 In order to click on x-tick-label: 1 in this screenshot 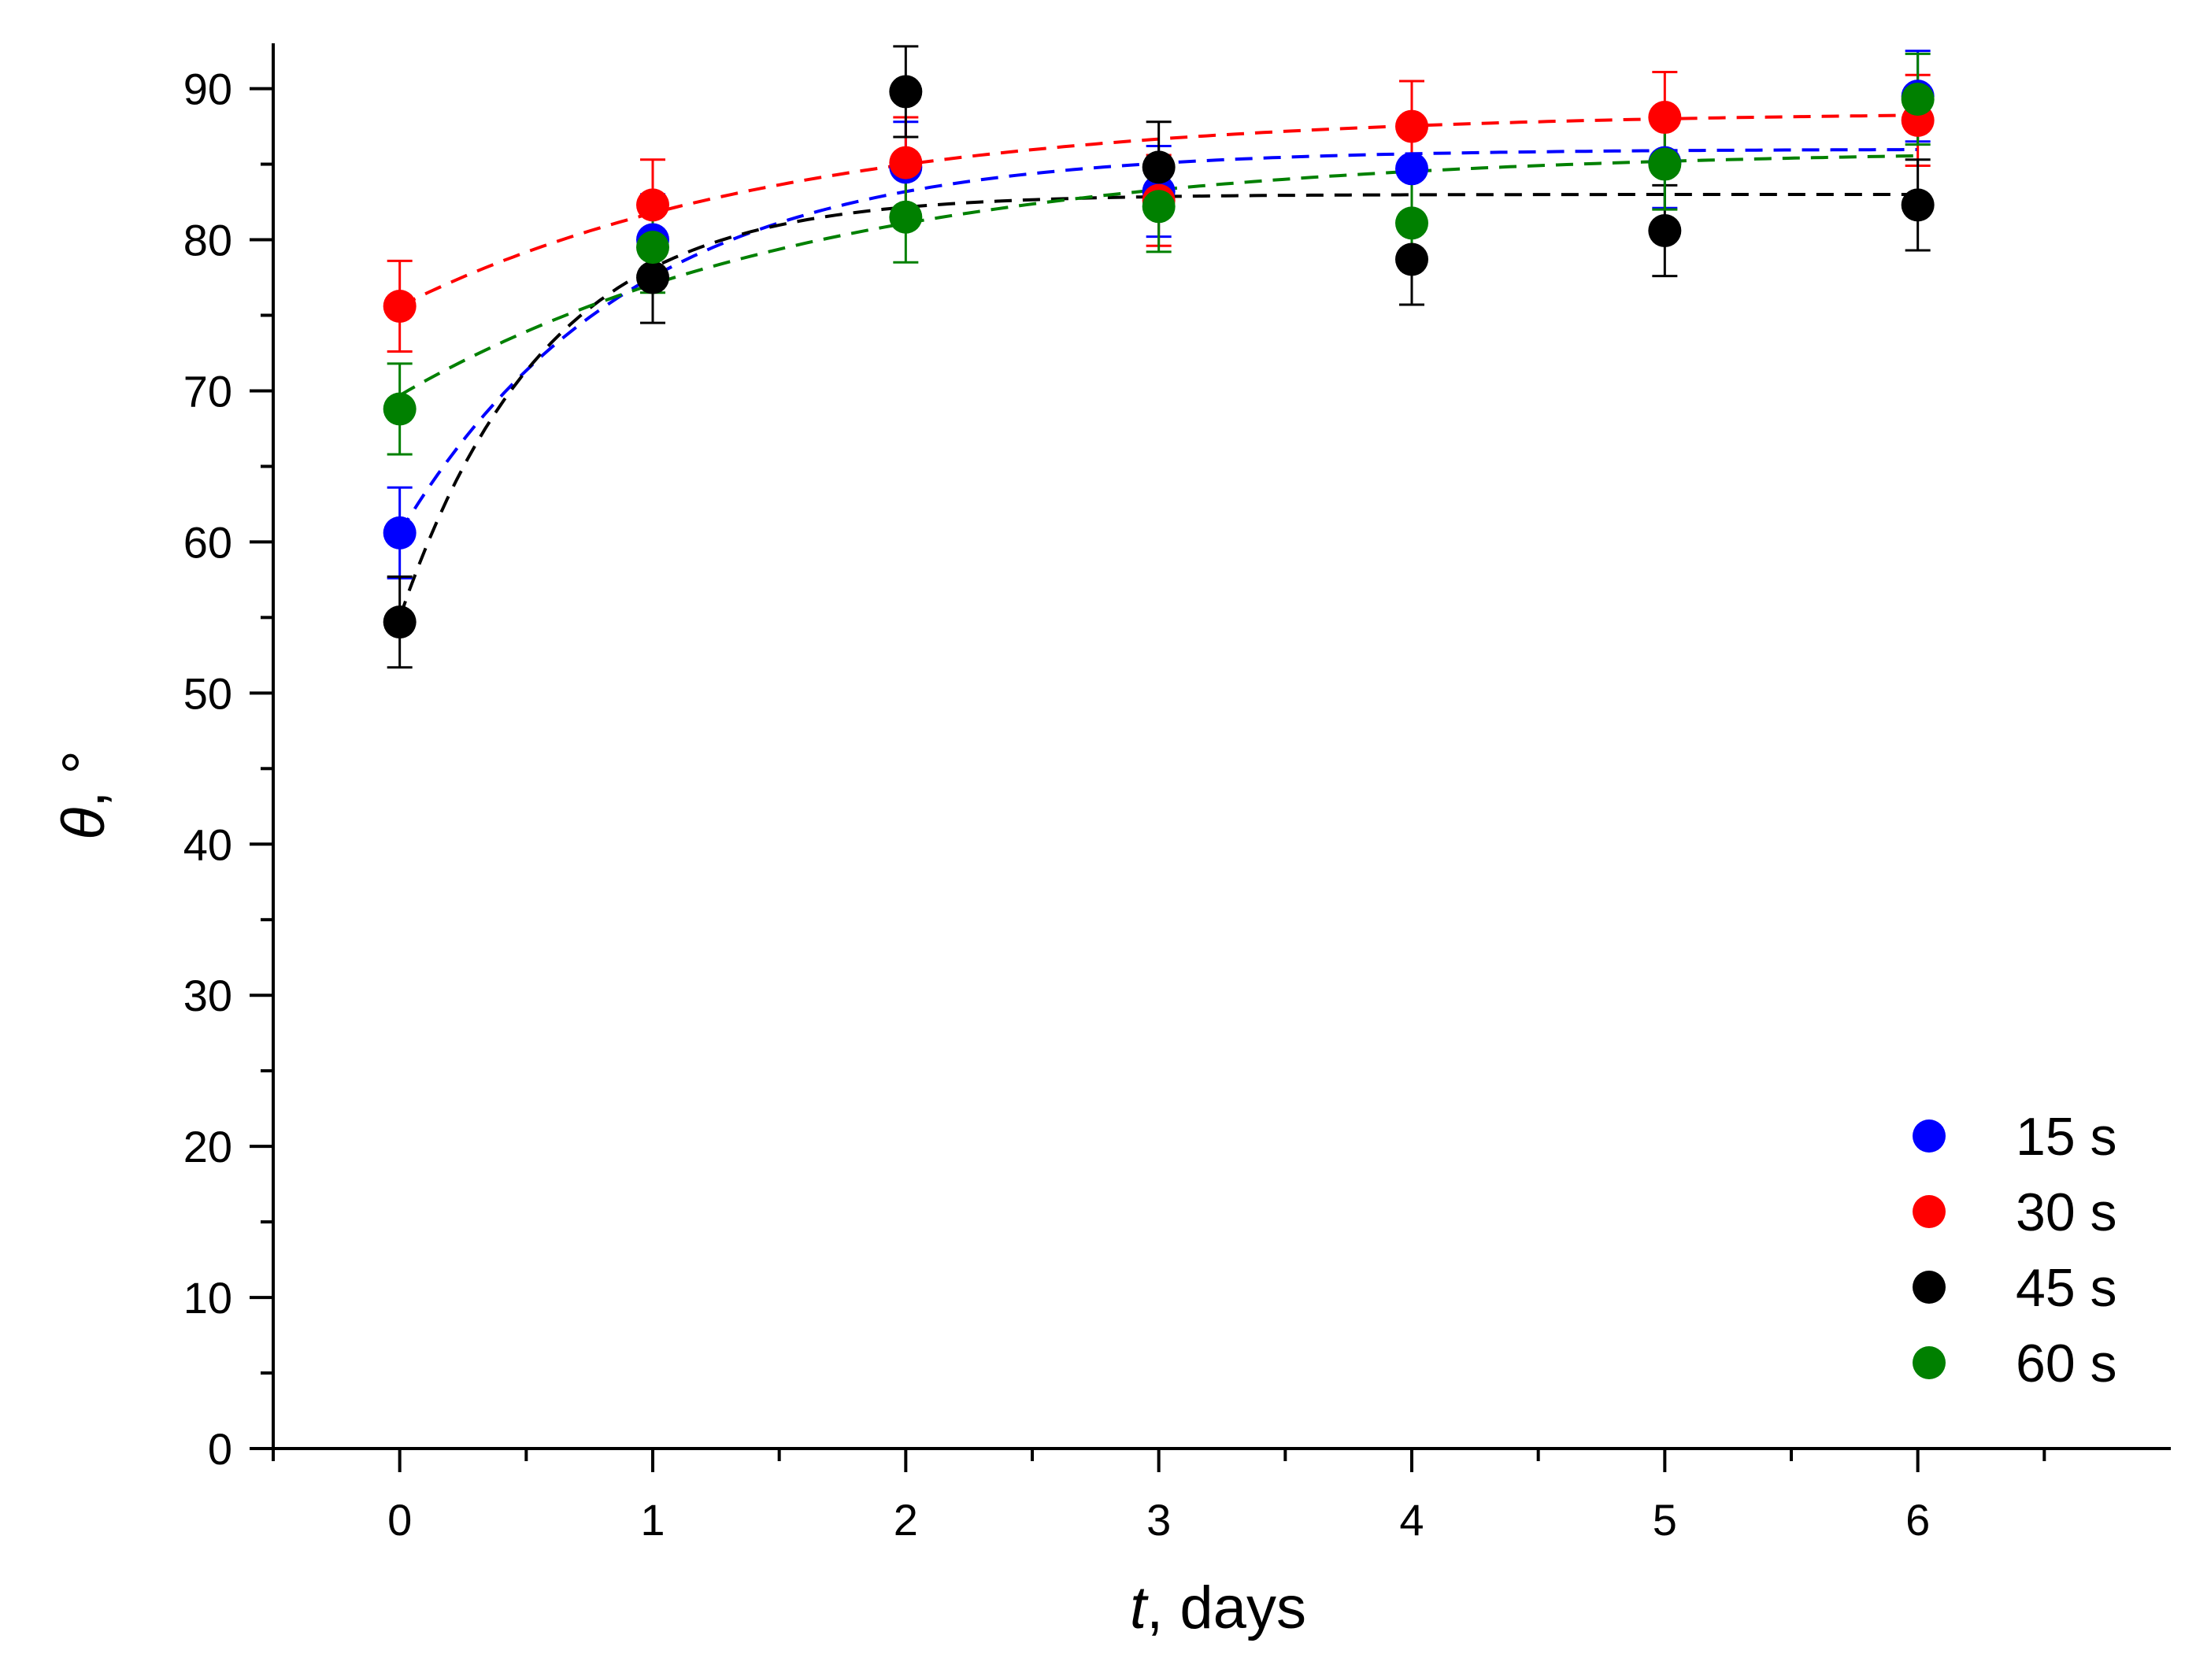, I will do `click(652, 1520)`.